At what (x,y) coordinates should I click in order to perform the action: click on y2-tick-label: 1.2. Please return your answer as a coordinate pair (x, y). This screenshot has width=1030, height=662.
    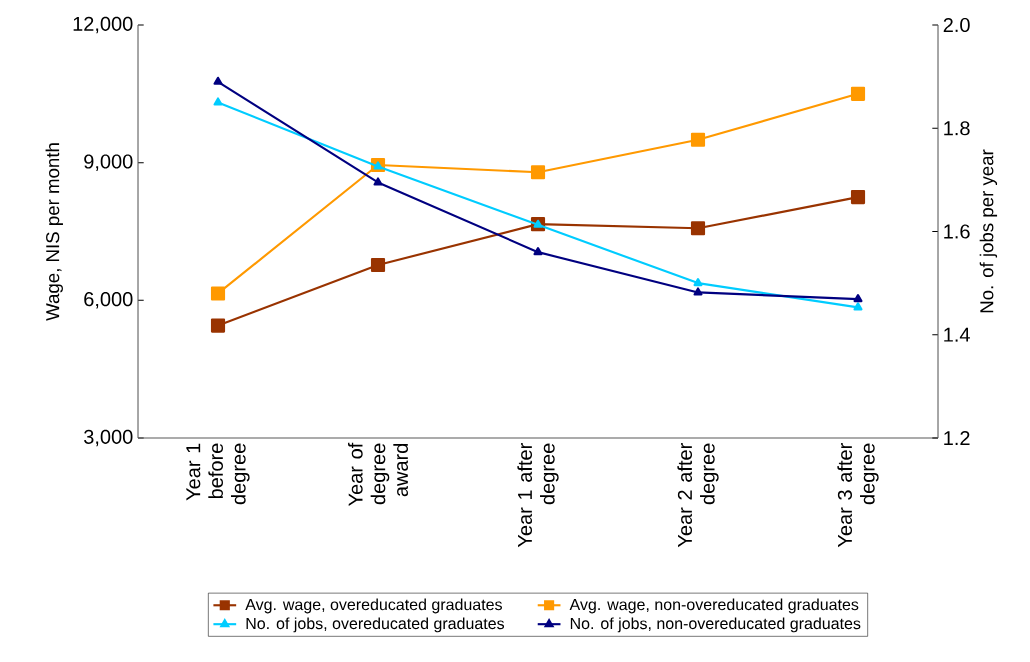
    Looking at the image, I should click on (957, 438).